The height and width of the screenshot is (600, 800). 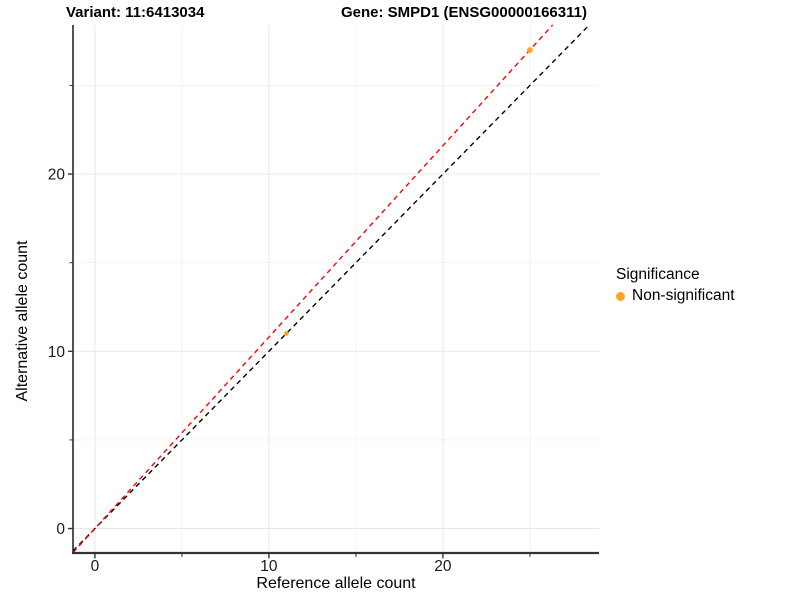 I want to click on x-tick-label: 0, so click(x=95, y=566).